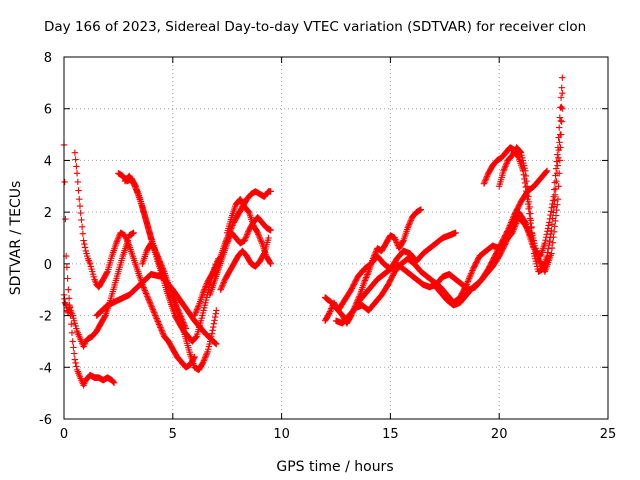 The width and height of the screenshot is (640, 480). I want to click on y-tick-label: -2, so click(45, 317).